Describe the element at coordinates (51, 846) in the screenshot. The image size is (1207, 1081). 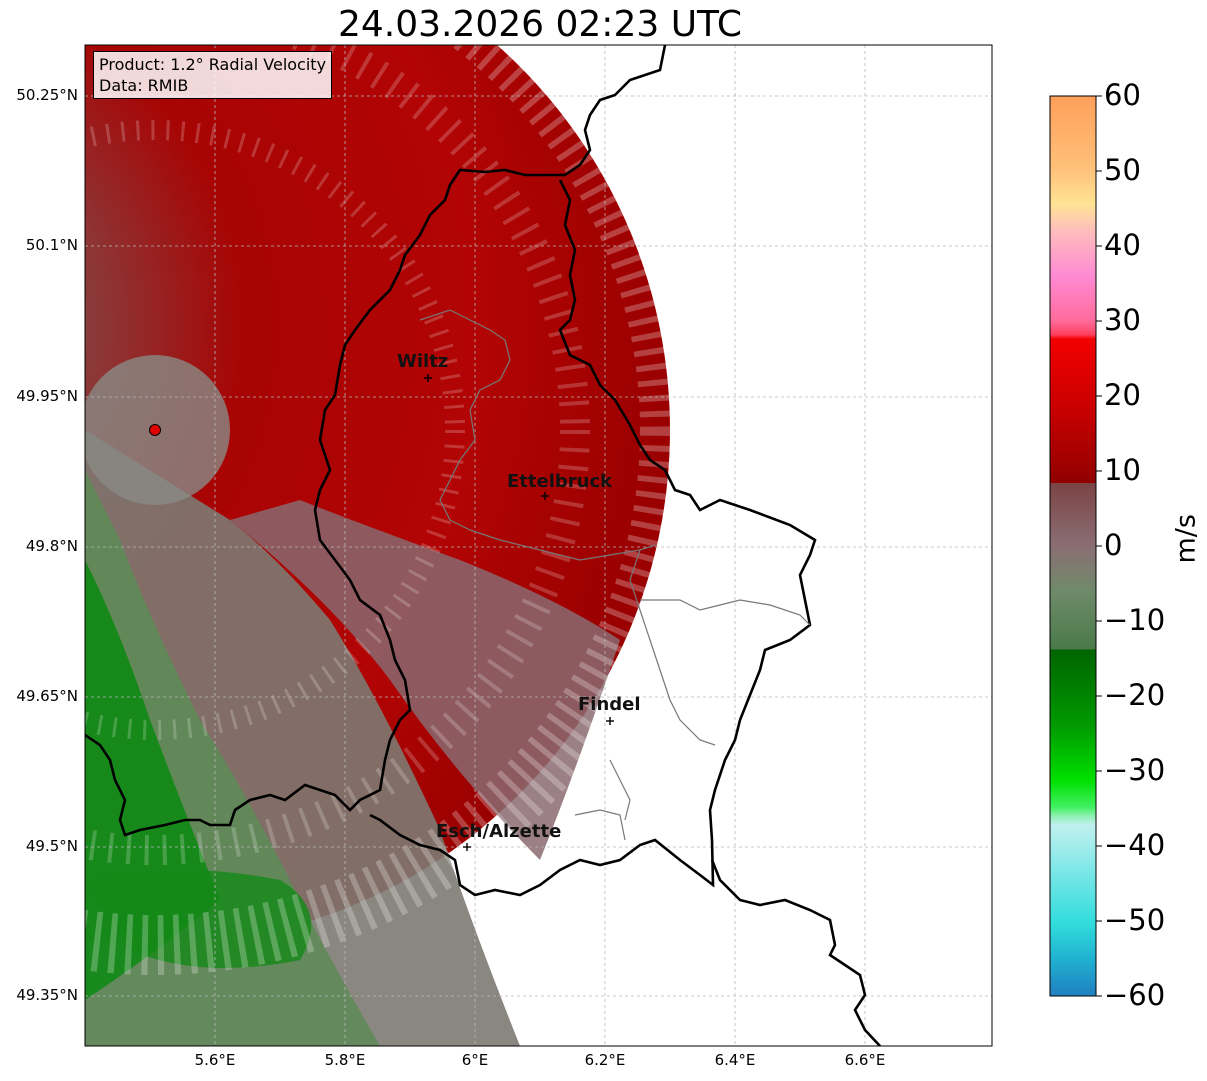
I see `lat-tick-label: 49.5°N` at that location.